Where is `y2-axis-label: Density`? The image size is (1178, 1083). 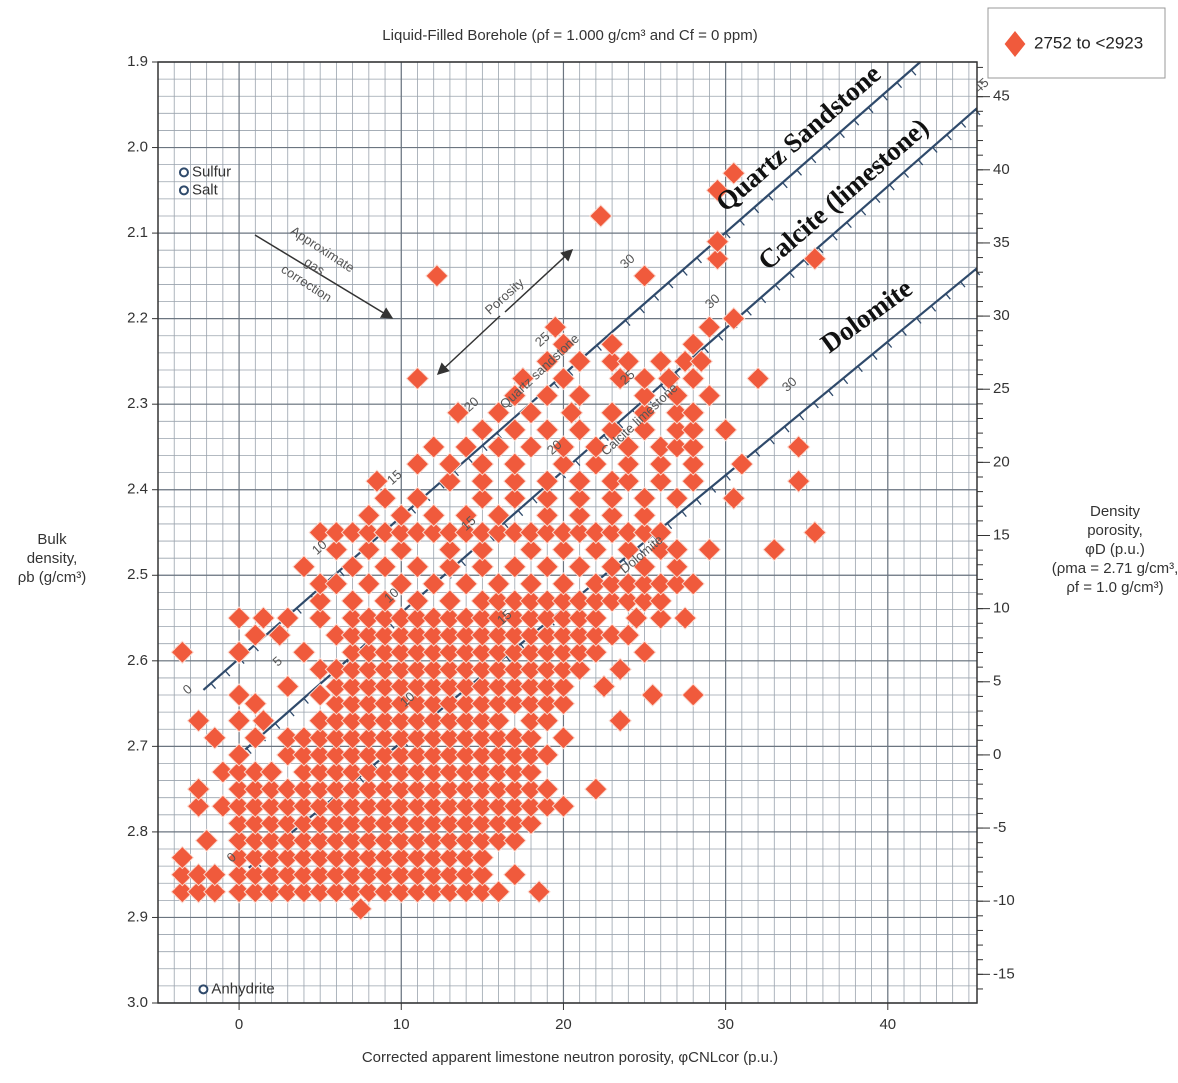
y2-axis-label: Density is located at coordinates (1115, 511).